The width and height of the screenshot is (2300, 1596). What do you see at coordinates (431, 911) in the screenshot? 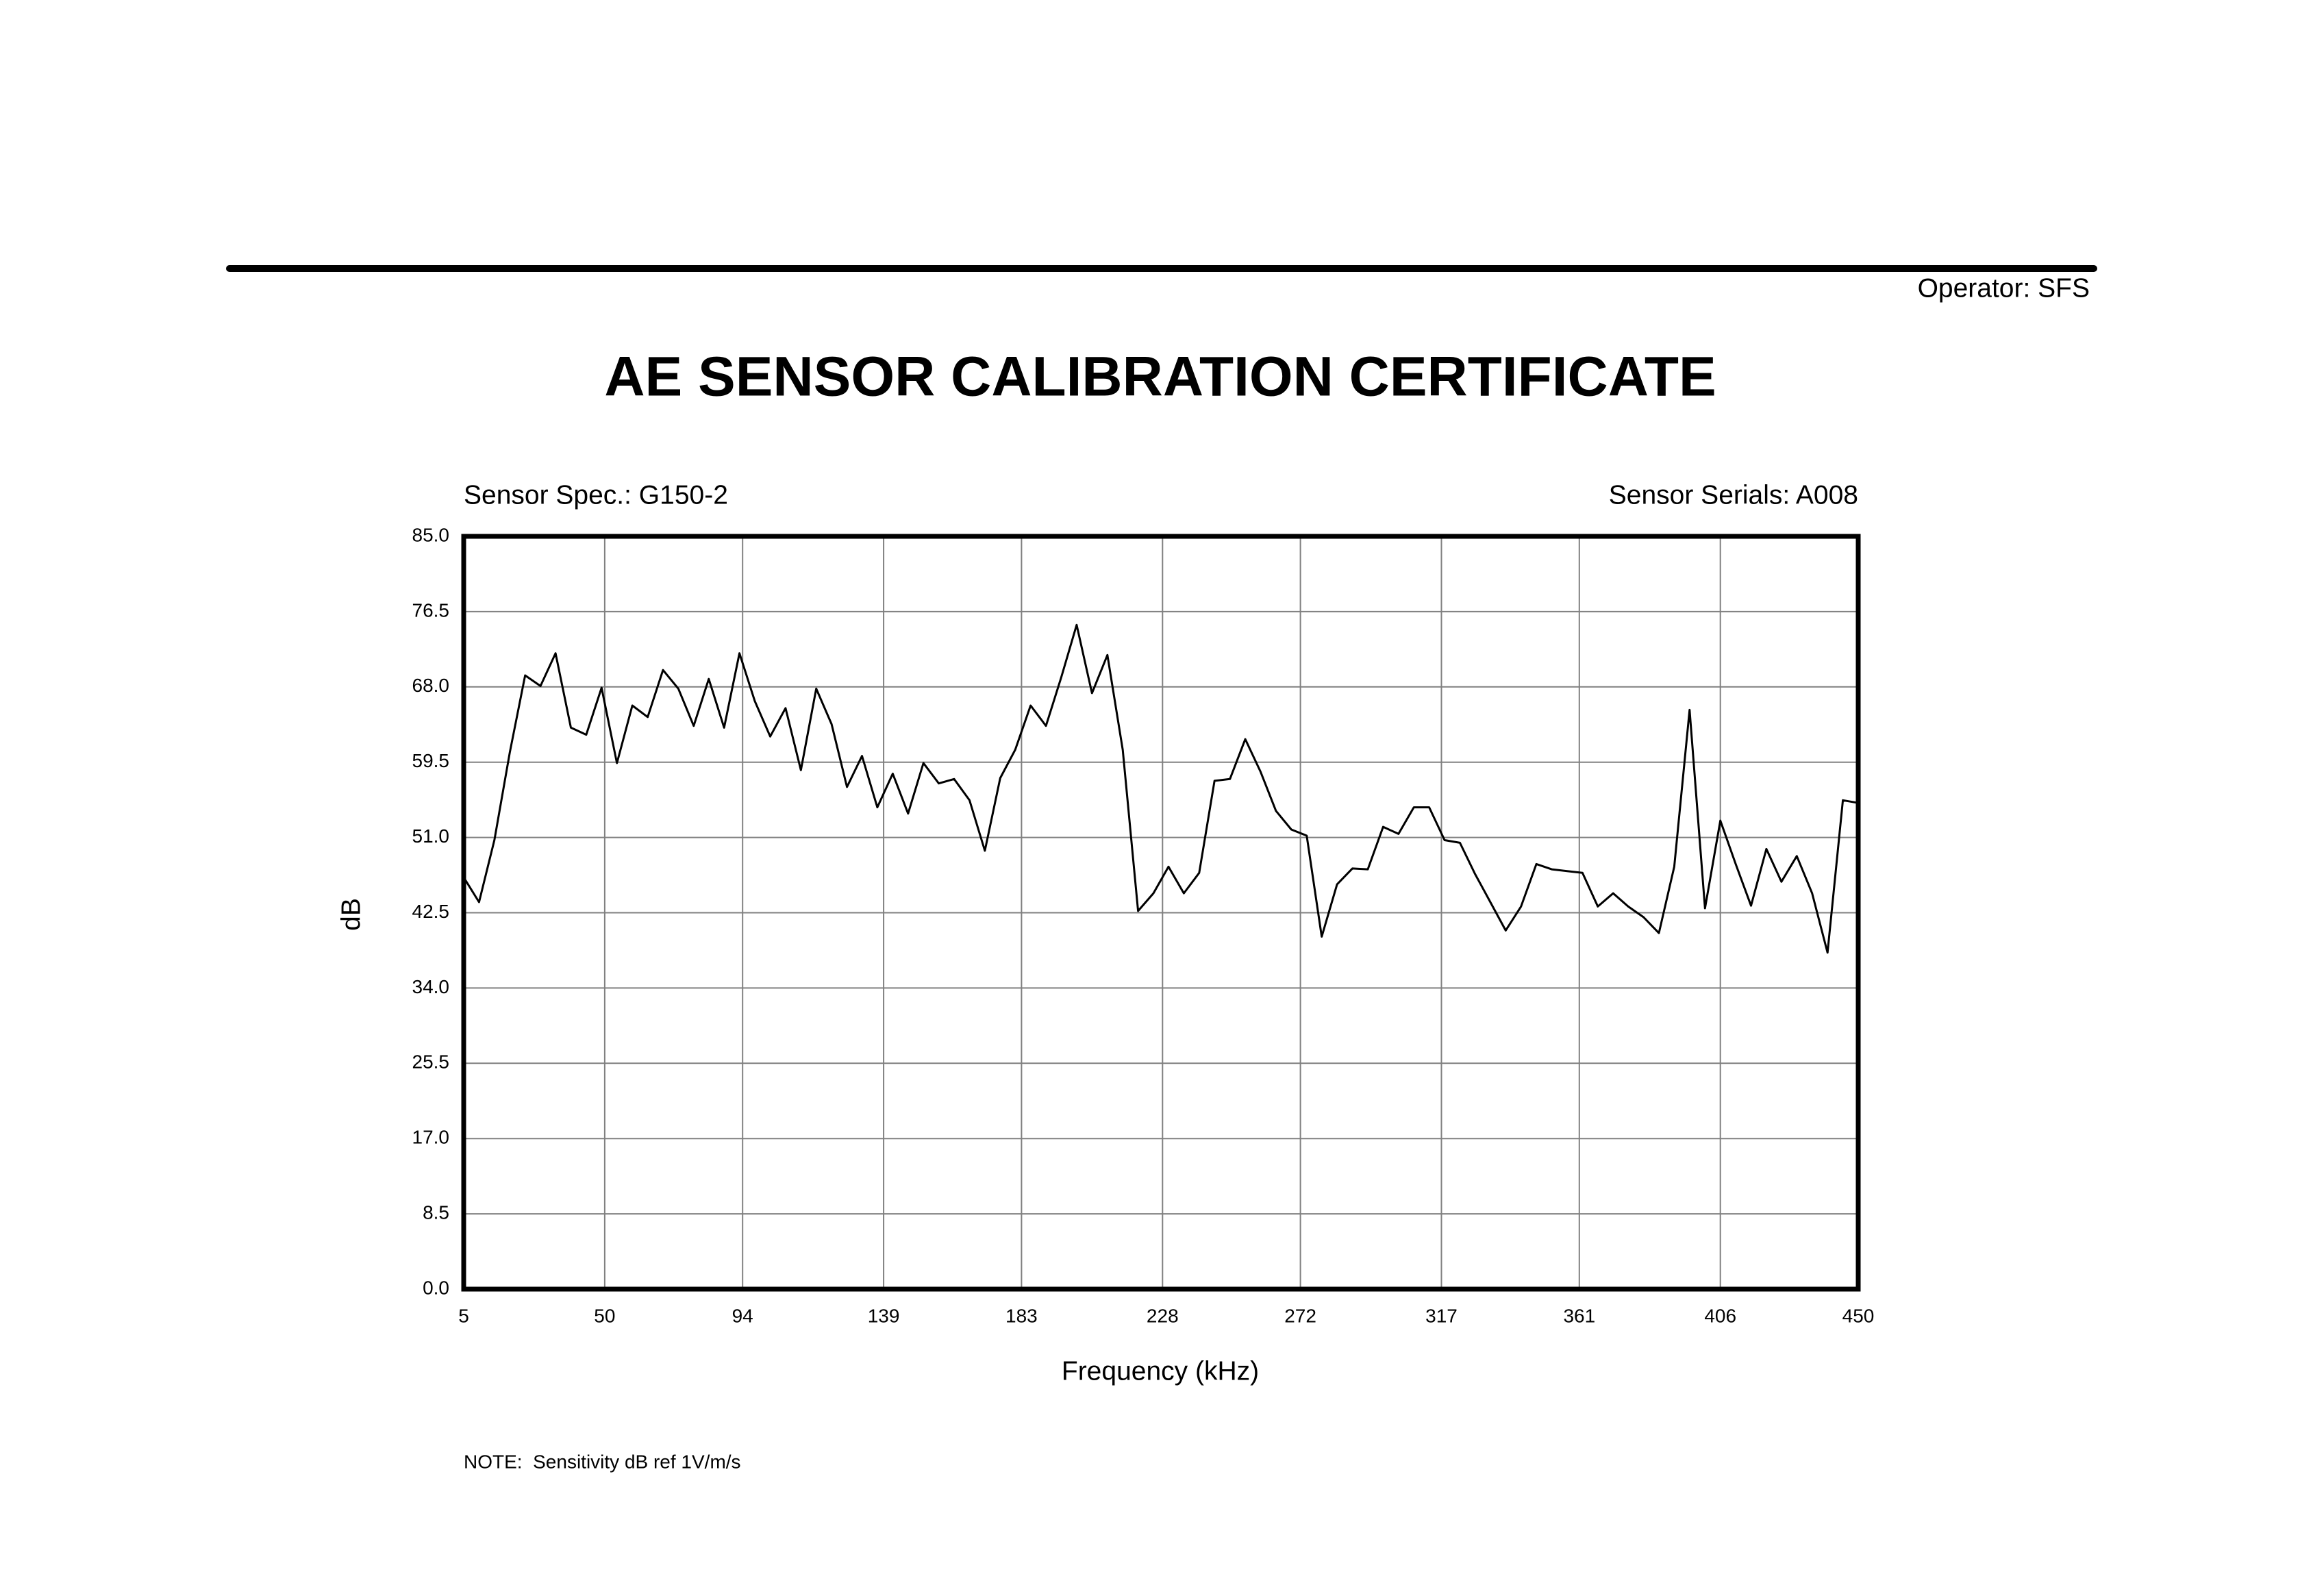
I see `y-tick-label: 42.5` at bounding box center [431, 911].